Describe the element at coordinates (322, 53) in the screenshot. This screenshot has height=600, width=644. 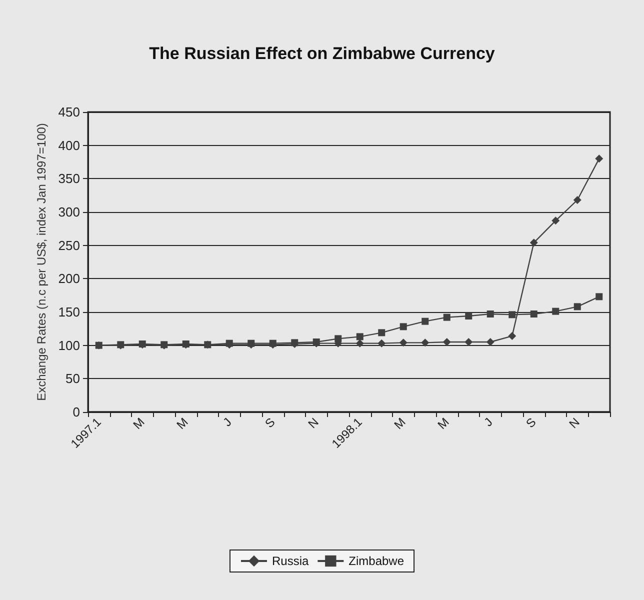
I see `chart-title: The Russian Effect on Zimbabwe Currency` at that location.